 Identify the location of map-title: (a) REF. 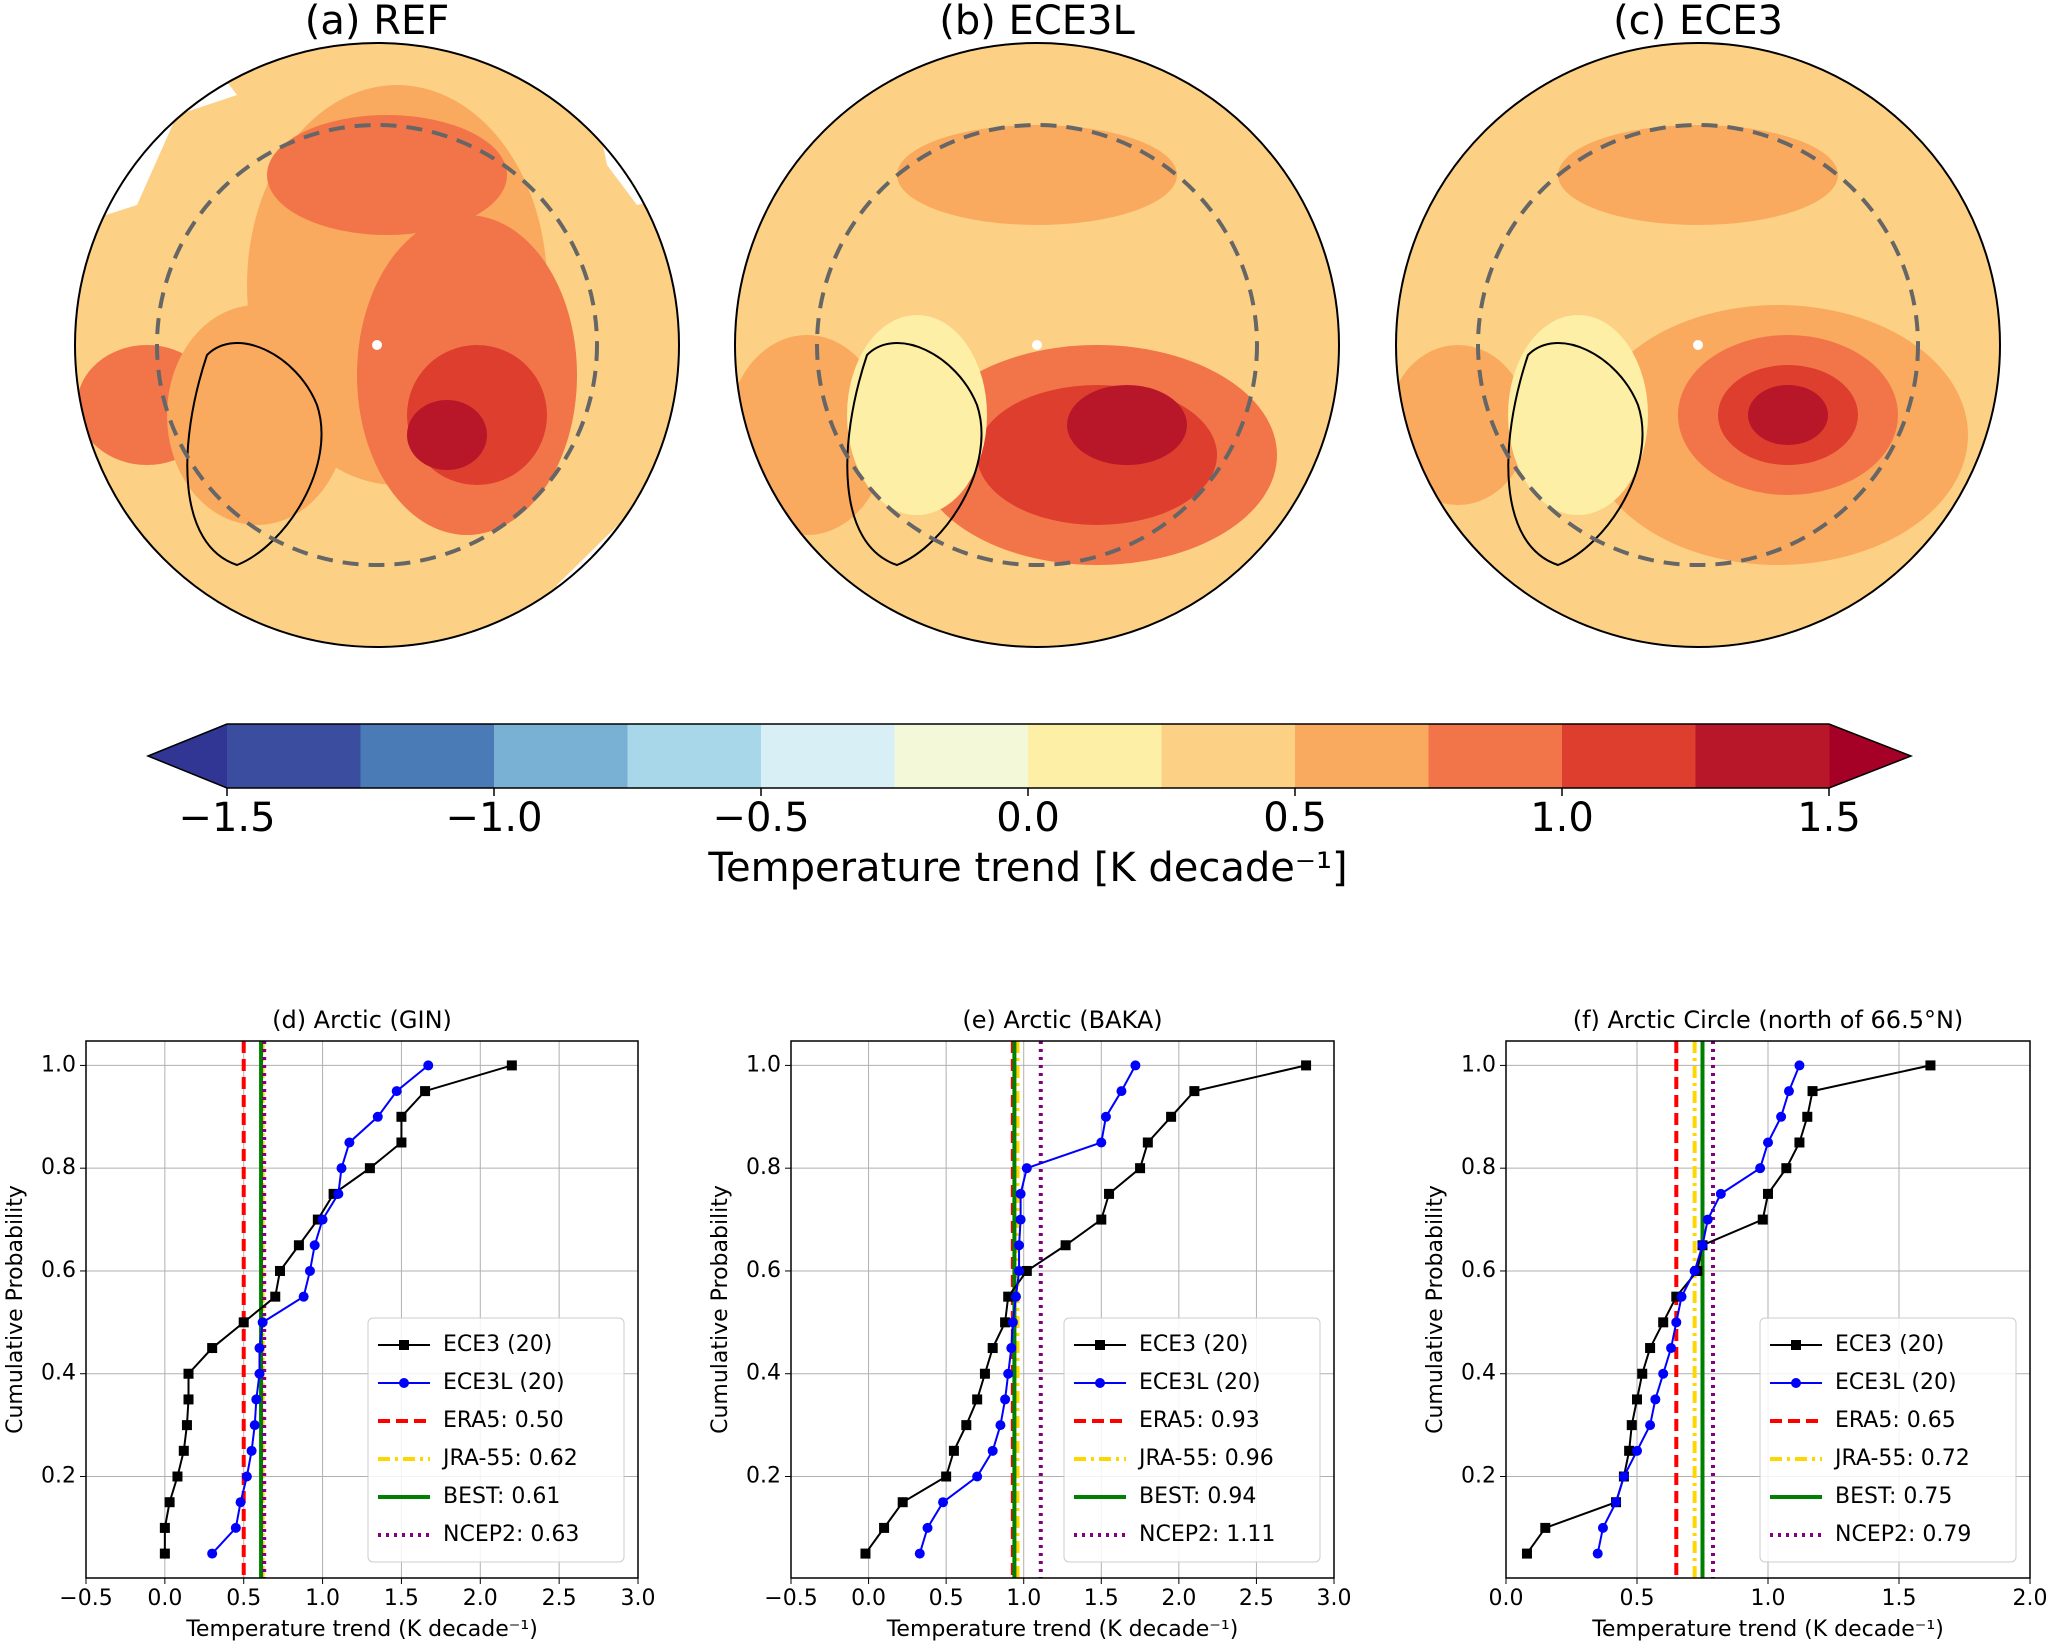
(377, 22).